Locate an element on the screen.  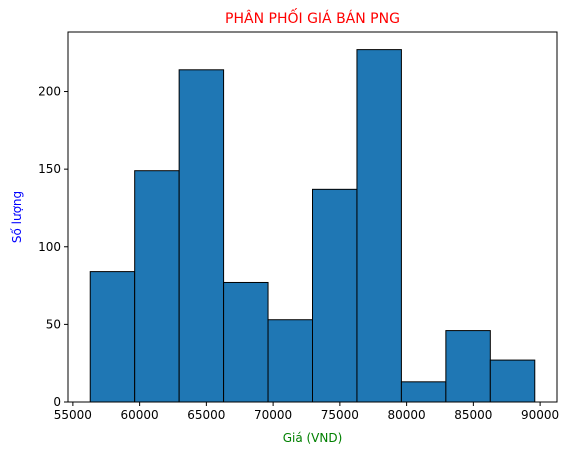
y-axis-label: Số lượng is located at coordinates (17, 217).